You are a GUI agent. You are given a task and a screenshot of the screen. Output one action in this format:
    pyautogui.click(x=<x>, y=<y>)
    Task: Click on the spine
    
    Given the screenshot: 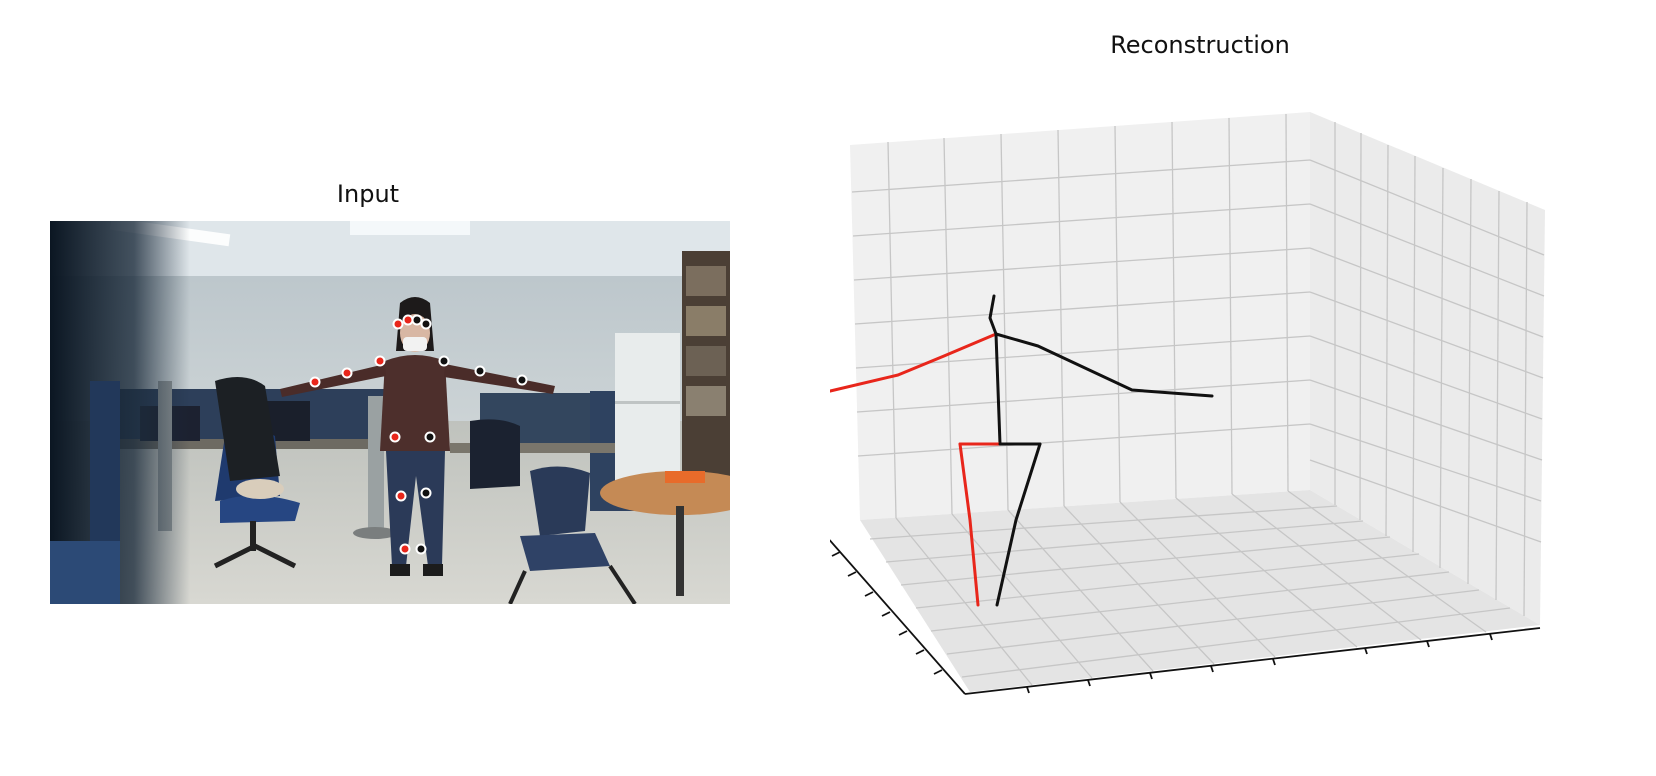 What is the action you would take?
    pyautogui.click(x=998, y=389)
    